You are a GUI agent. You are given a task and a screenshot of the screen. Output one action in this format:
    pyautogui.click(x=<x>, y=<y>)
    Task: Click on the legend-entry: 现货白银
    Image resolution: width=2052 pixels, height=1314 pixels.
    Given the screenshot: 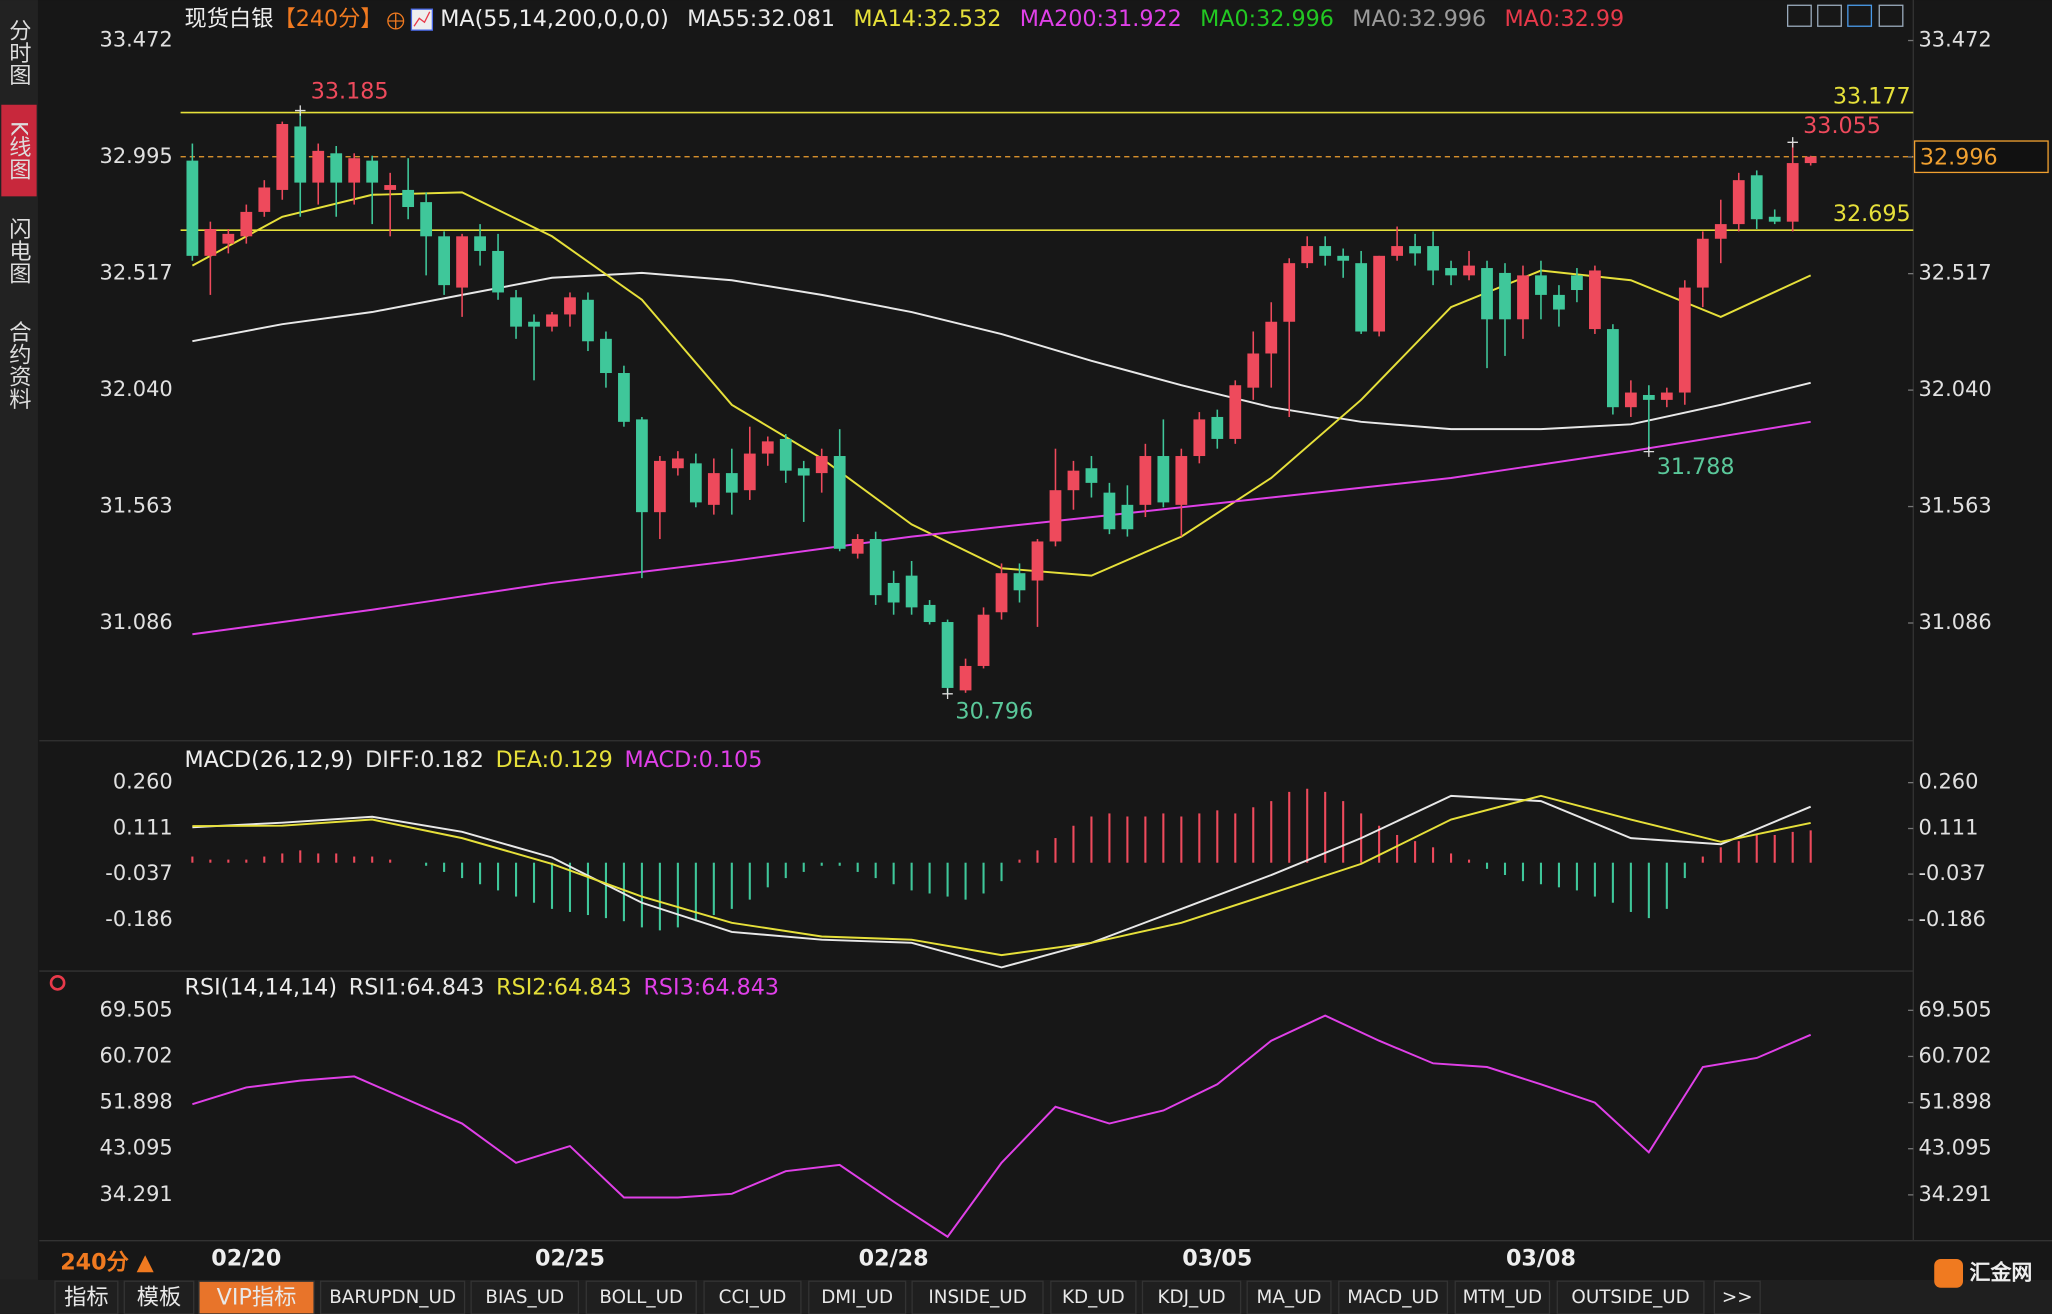 What is the action you would take?
    pyautogui.click(x=229, y=19)
    